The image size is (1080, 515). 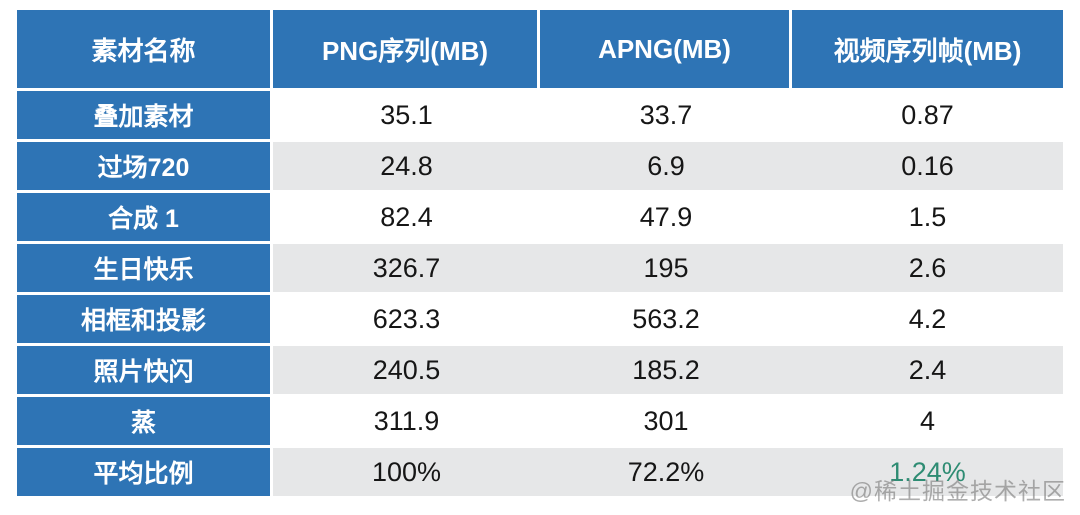 What do you see at coordinates (406, 116) in the screenshot?
I see `cell-png: 35.1` at bounding box center [406, 116].